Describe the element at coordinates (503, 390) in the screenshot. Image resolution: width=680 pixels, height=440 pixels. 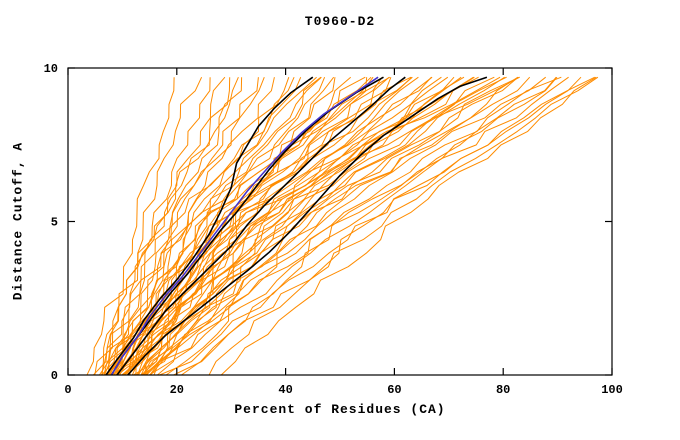
I see `x-tick-label: 80` at that location.